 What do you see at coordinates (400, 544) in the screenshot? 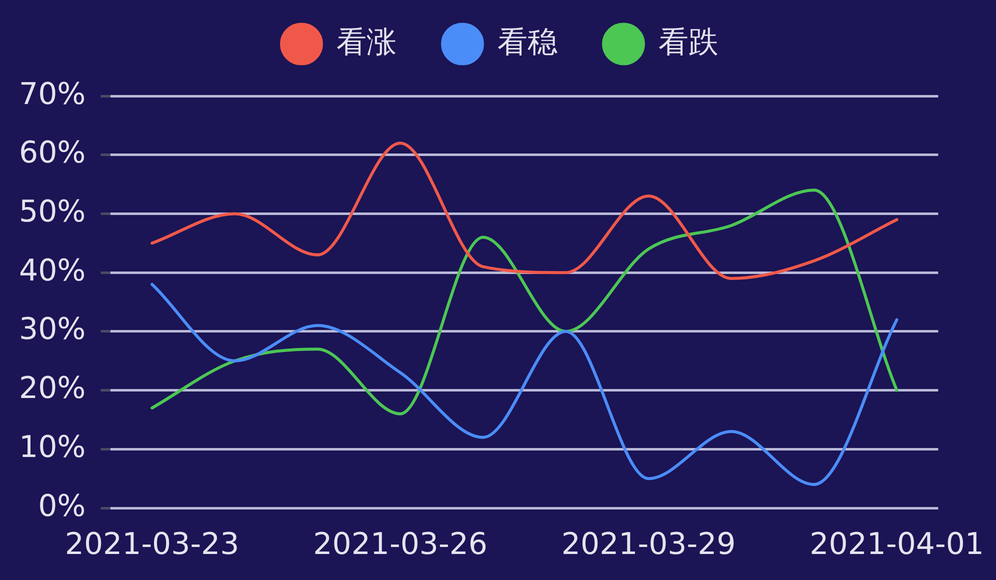
I see `x-tick-label: 2021-03-26` at bounding box center [400, 544].